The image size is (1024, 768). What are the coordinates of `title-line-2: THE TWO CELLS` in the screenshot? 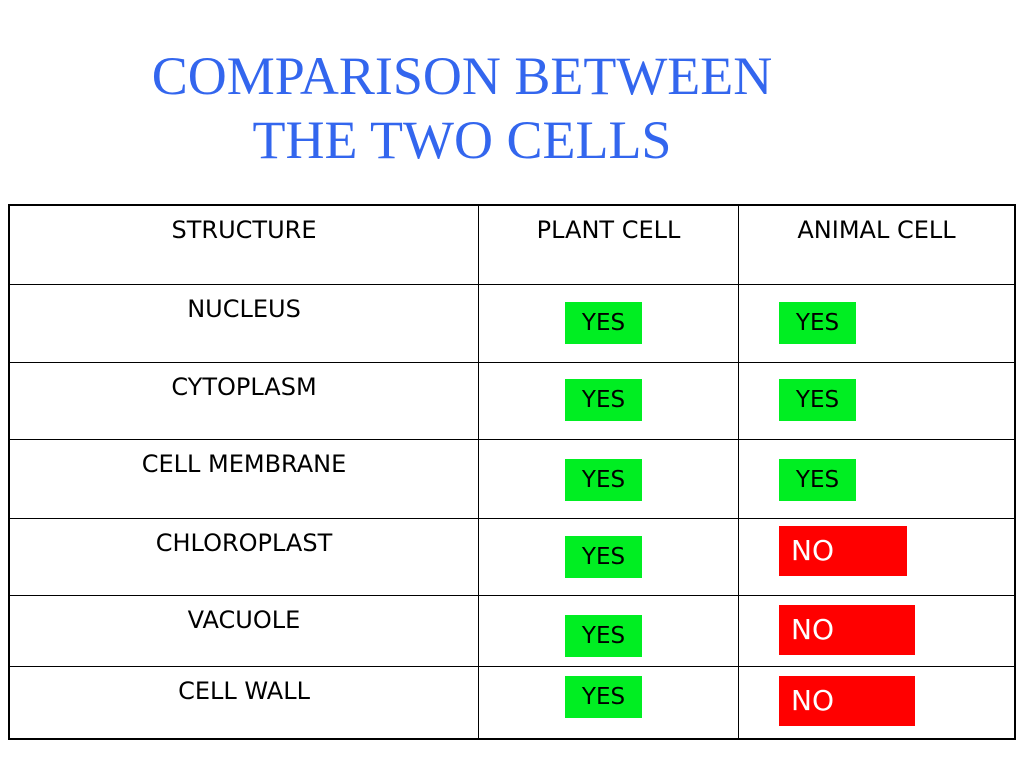 It's located at (462, 140).